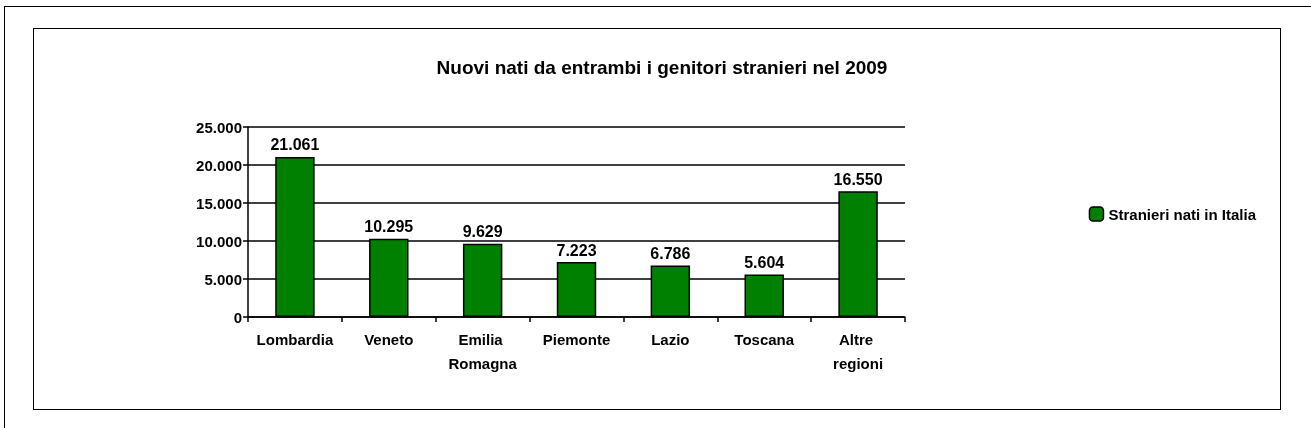 This screenshot has height=428, width=1311. I want to click on x-tick-label: Altre regioni, so click(858, 351).